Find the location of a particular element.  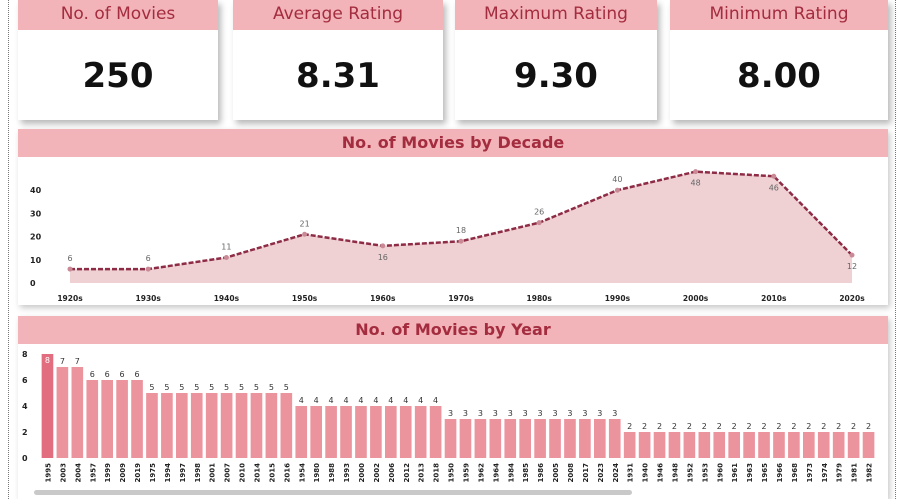

x-tick-label: 1957 is located at coordinates (93, 473).